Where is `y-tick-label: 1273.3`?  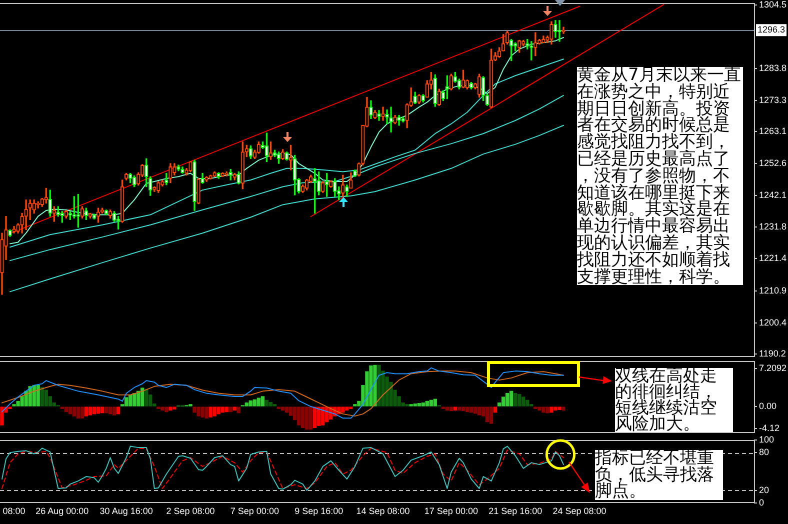 y-tick-label: 1273.3 is located at coordinates (773, 99).